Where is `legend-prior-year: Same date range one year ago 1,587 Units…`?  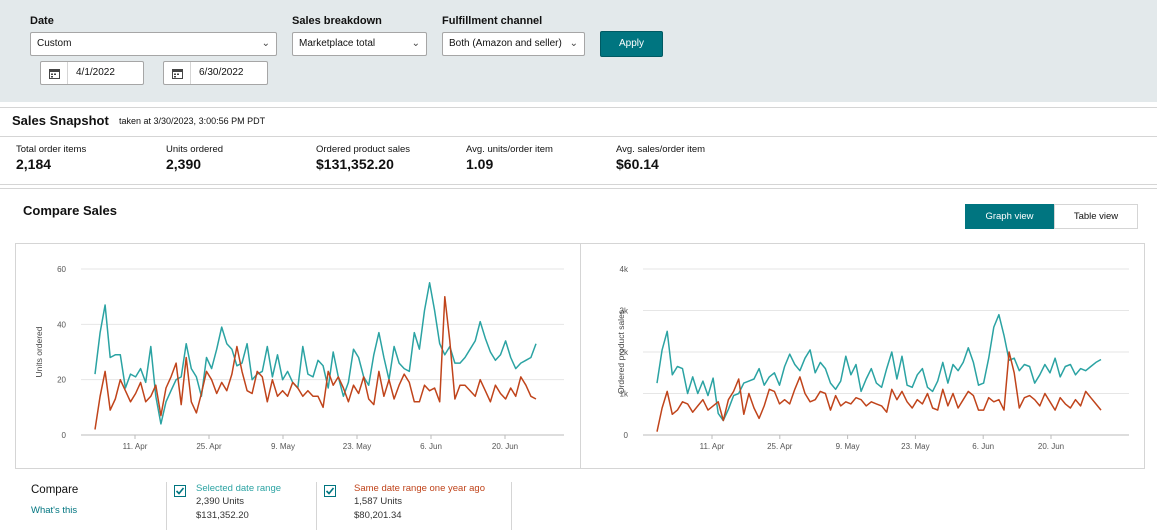 legend-prior-year: Same date range one year ago 1,587 Units… is located at coordinates (414, 506).